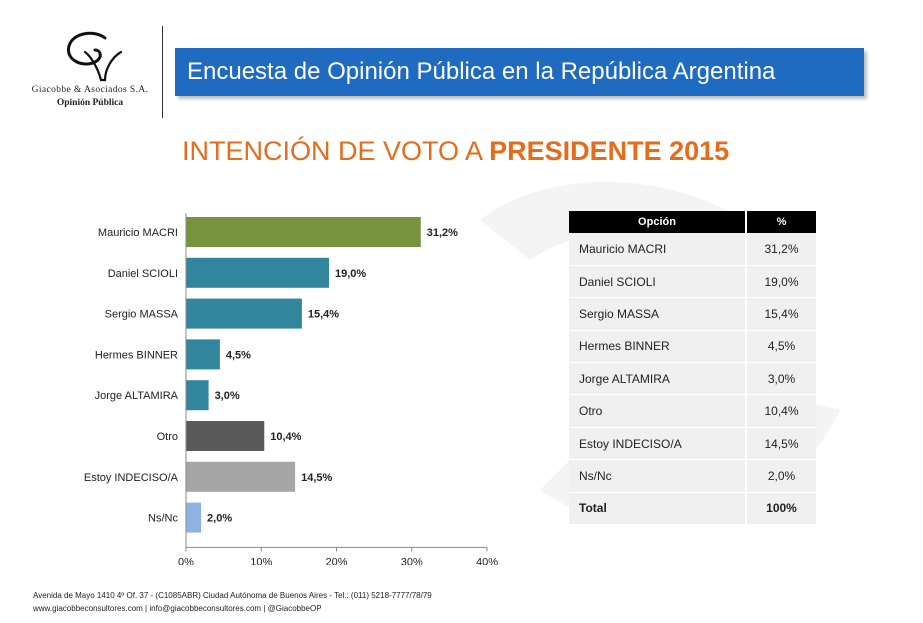  What do you see at coordinates (658, 444) in the screenshot?
I see `cell-option: Estoy INDECISO/A` at bounding box center [658, 444].